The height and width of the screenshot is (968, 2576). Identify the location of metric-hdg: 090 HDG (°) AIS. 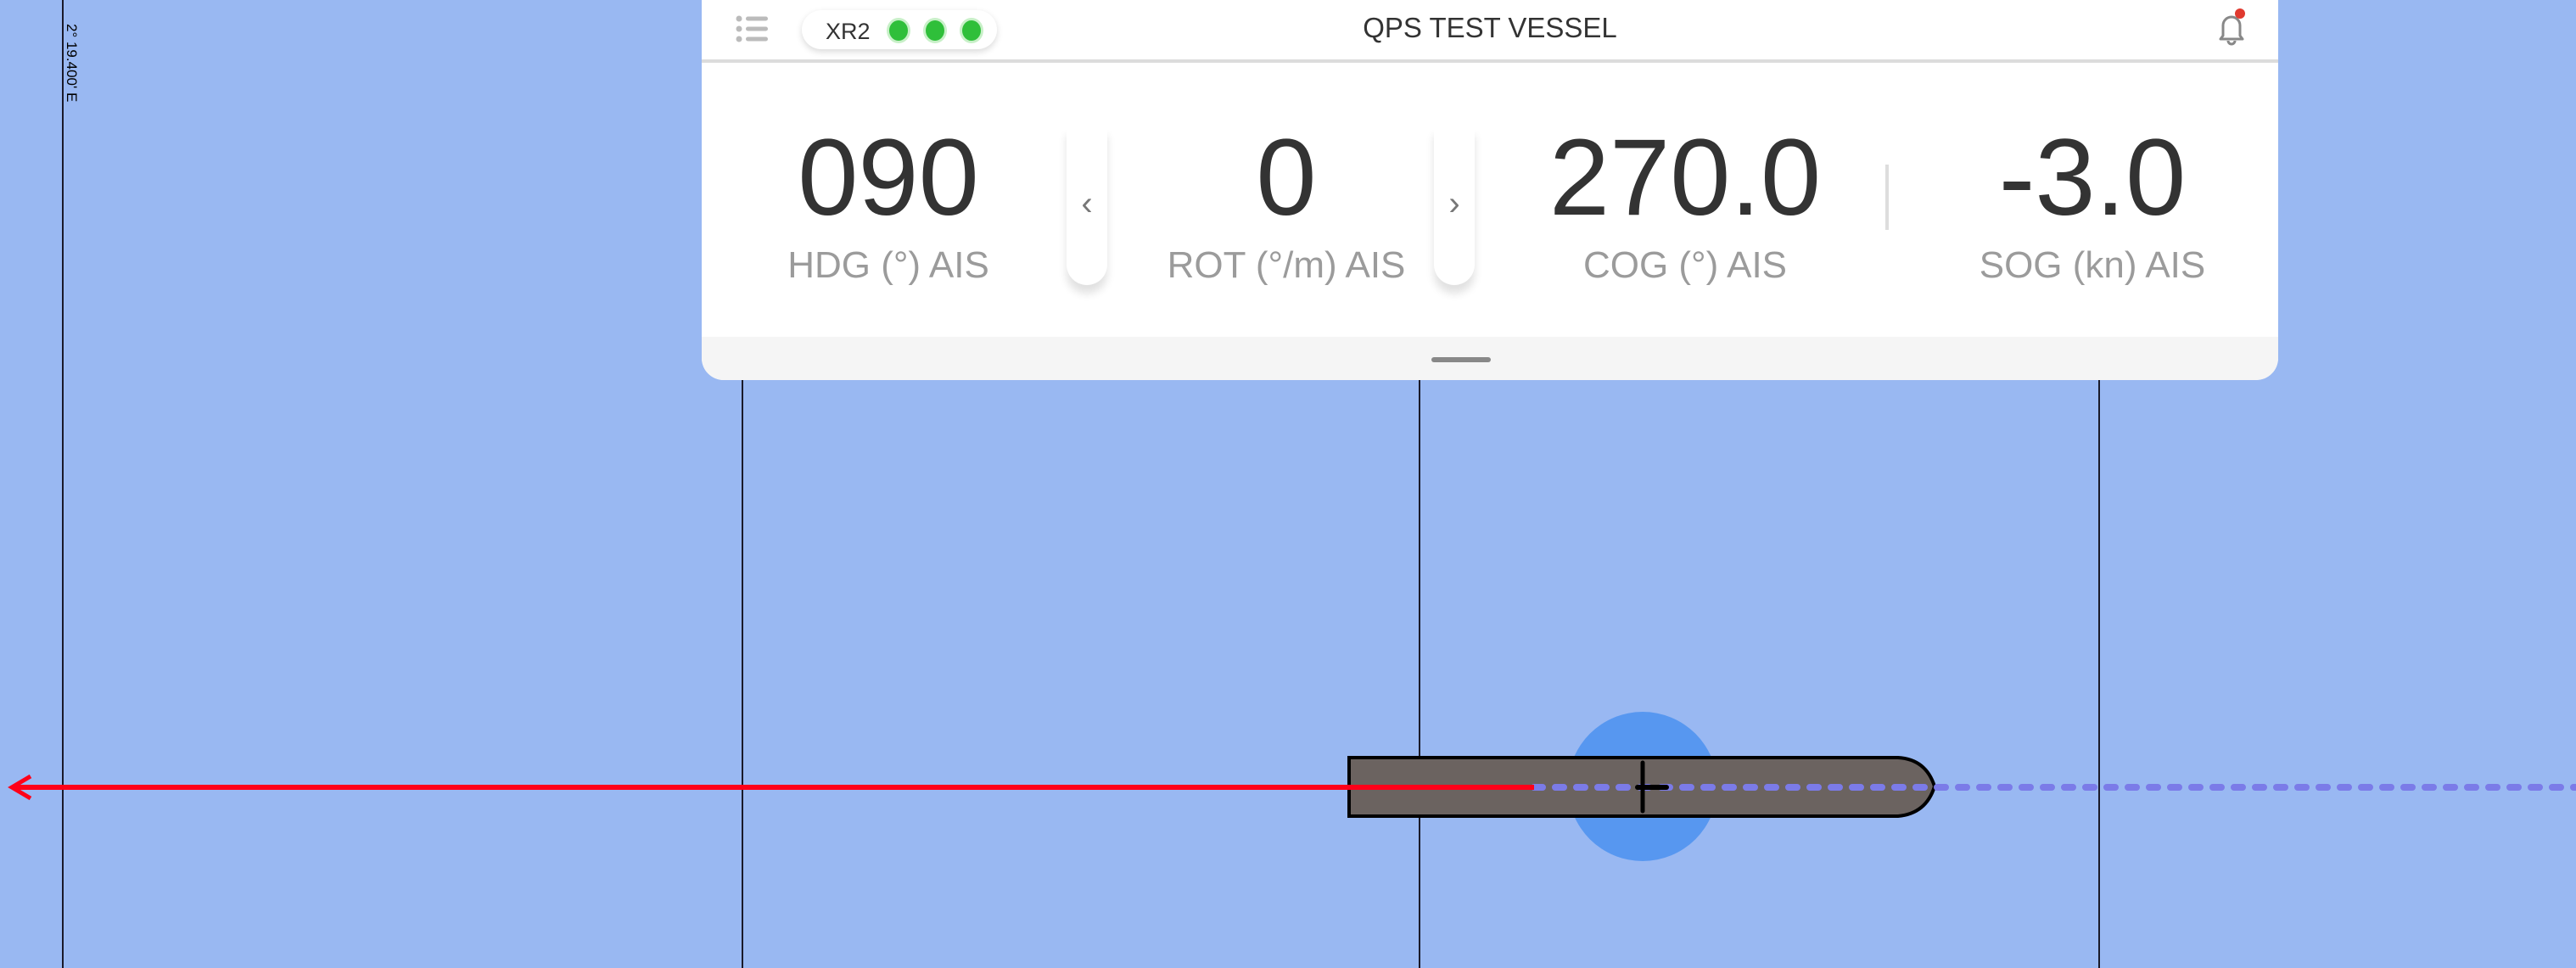
(888, 203).